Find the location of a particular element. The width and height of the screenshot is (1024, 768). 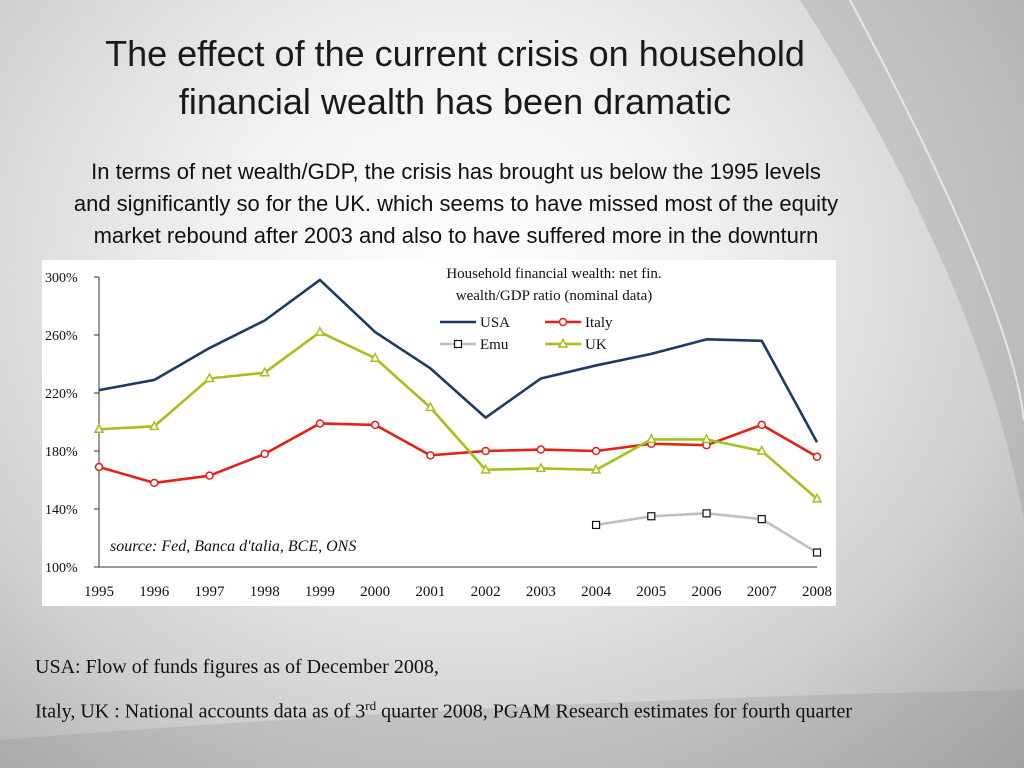

series-line-emu is located at coordinates (706, 533).